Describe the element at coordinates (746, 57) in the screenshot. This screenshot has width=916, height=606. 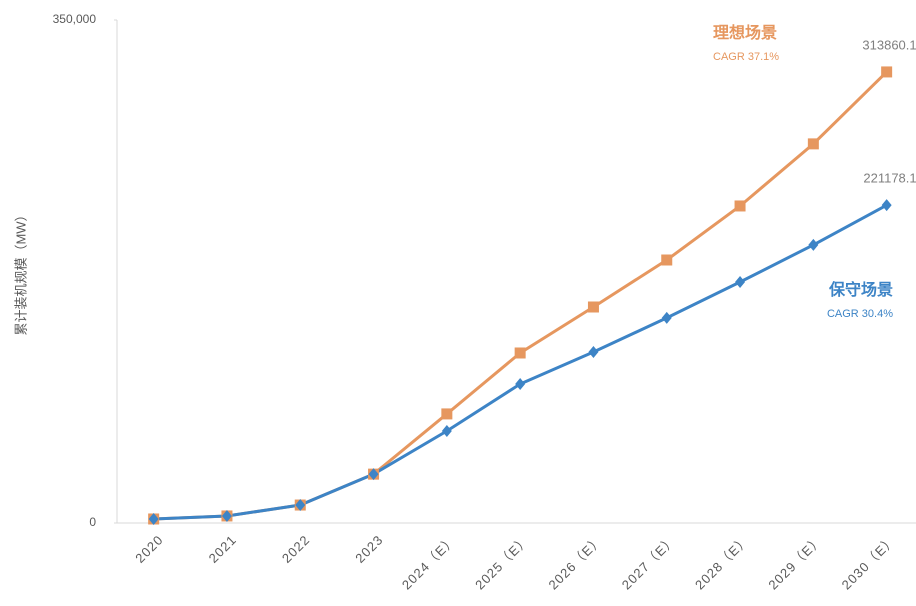
I see `annotation: CAGR 37.1%` at that location.